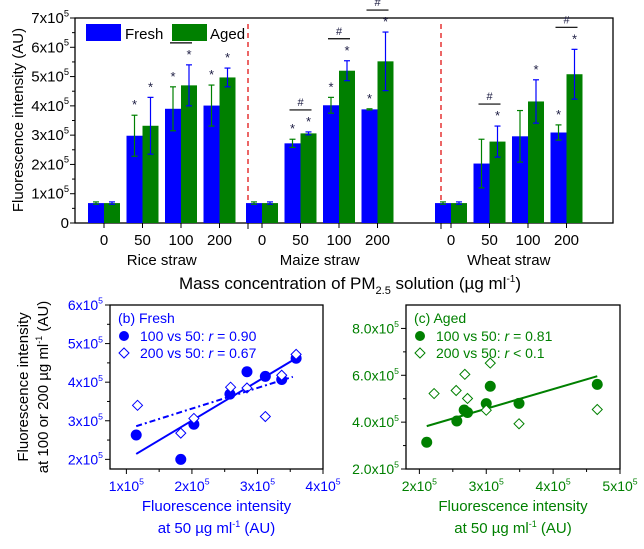 The image size is (644, 549). What do you see at coordinates (50, 193) in the screenshot?
I see `y-tick-label: 1x10⁵` at bounding box center [50, 193].